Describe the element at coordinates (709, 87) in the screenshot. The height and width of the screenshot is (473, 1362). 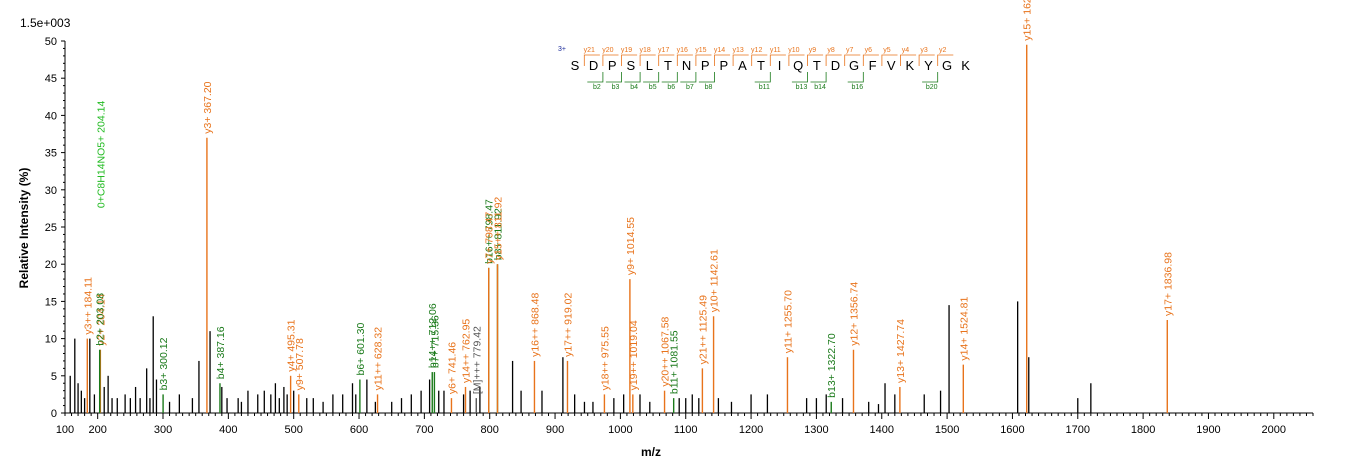
I see `b-ion-label: b8` at that location.